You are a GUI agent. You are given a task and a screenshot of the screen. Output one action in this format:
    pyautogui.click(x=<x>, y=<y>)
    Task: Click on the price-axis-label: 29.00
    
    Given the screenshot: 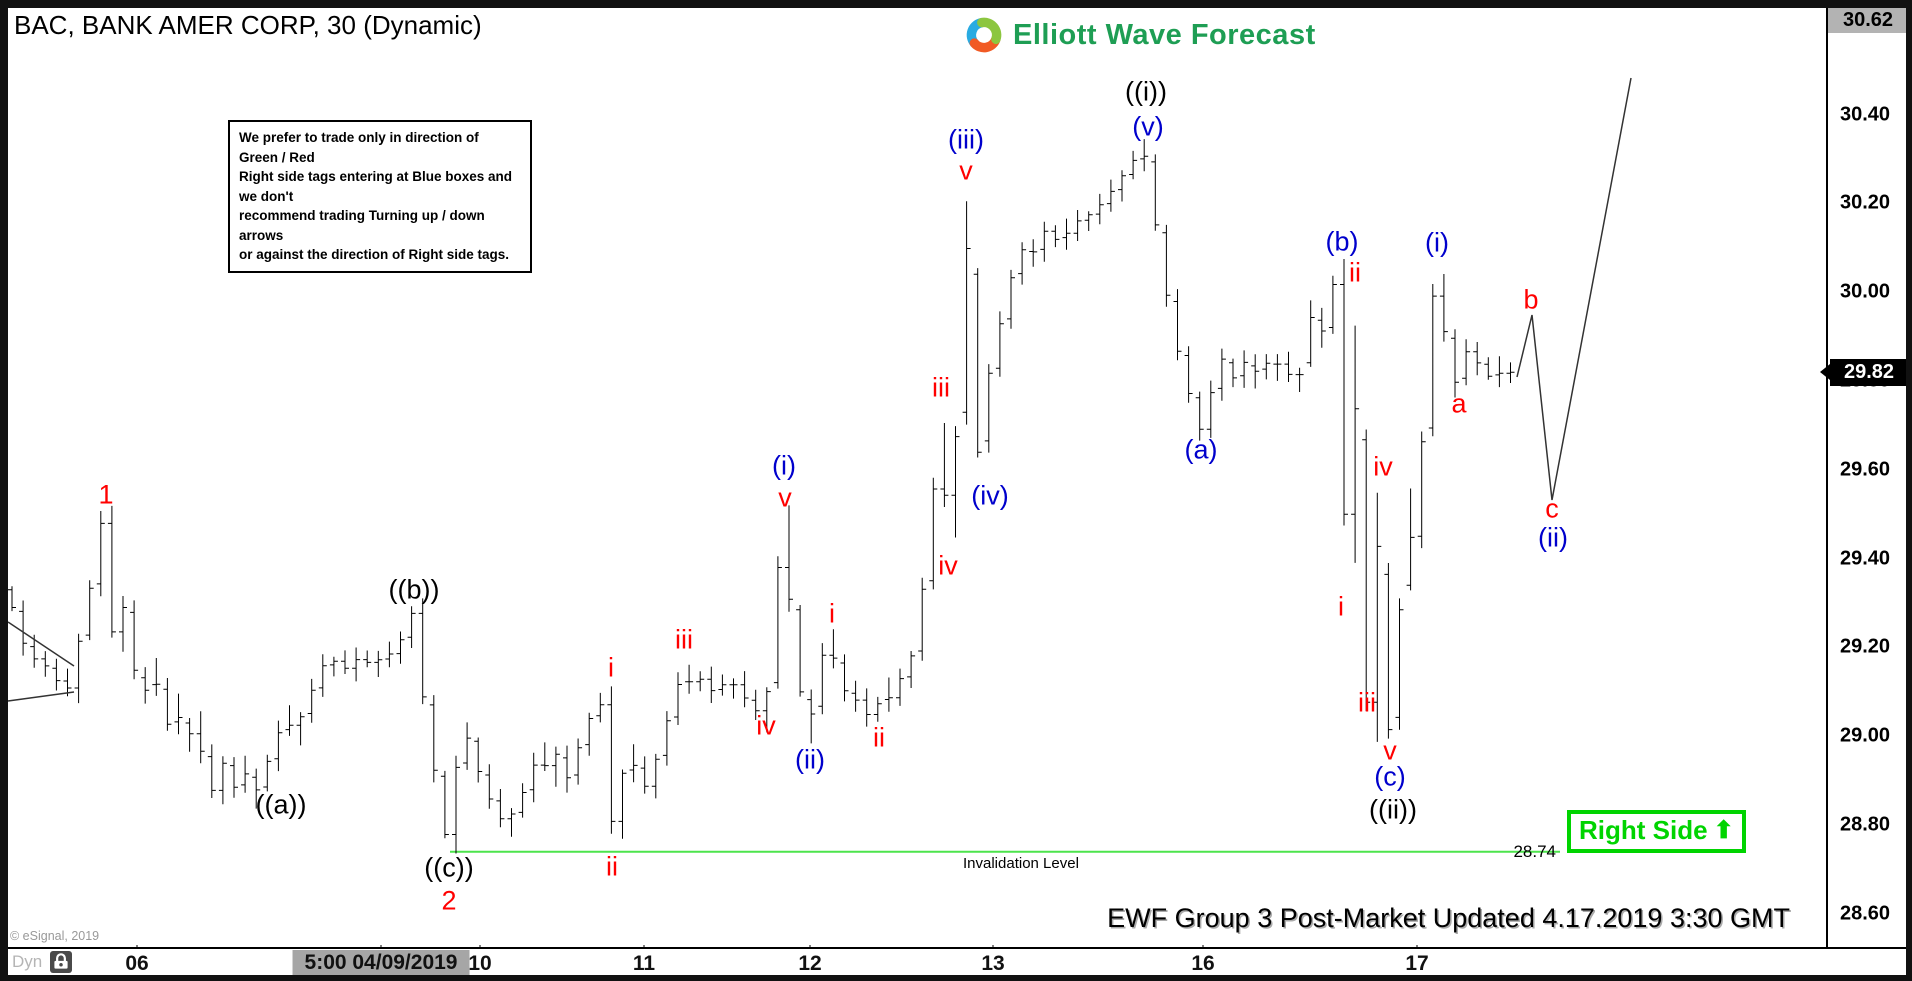 What is the action you would take?
    pyautogui.click(x=1865, y=735)
    